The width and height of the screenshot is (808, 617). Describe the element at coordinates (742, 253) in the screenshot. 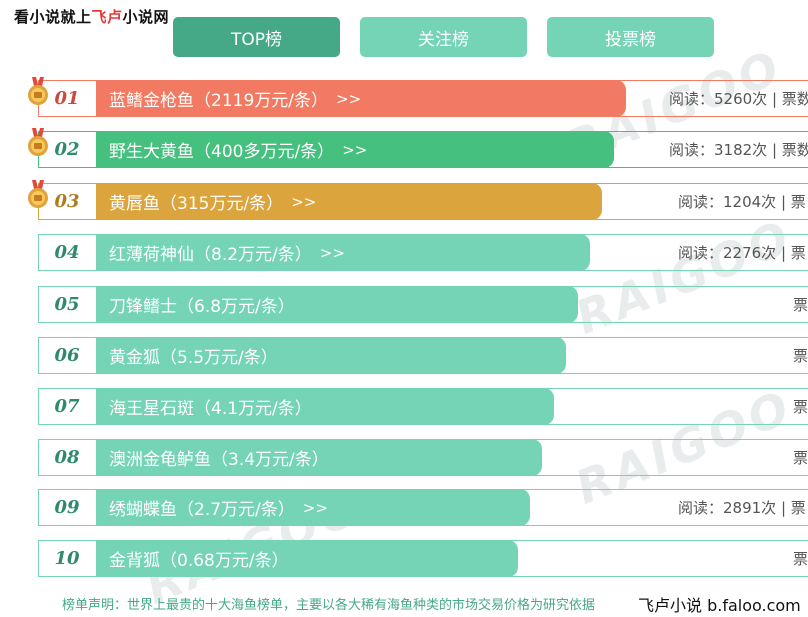

I see `ranking-item-stats: 阅读：2276次 | 票` at that location.